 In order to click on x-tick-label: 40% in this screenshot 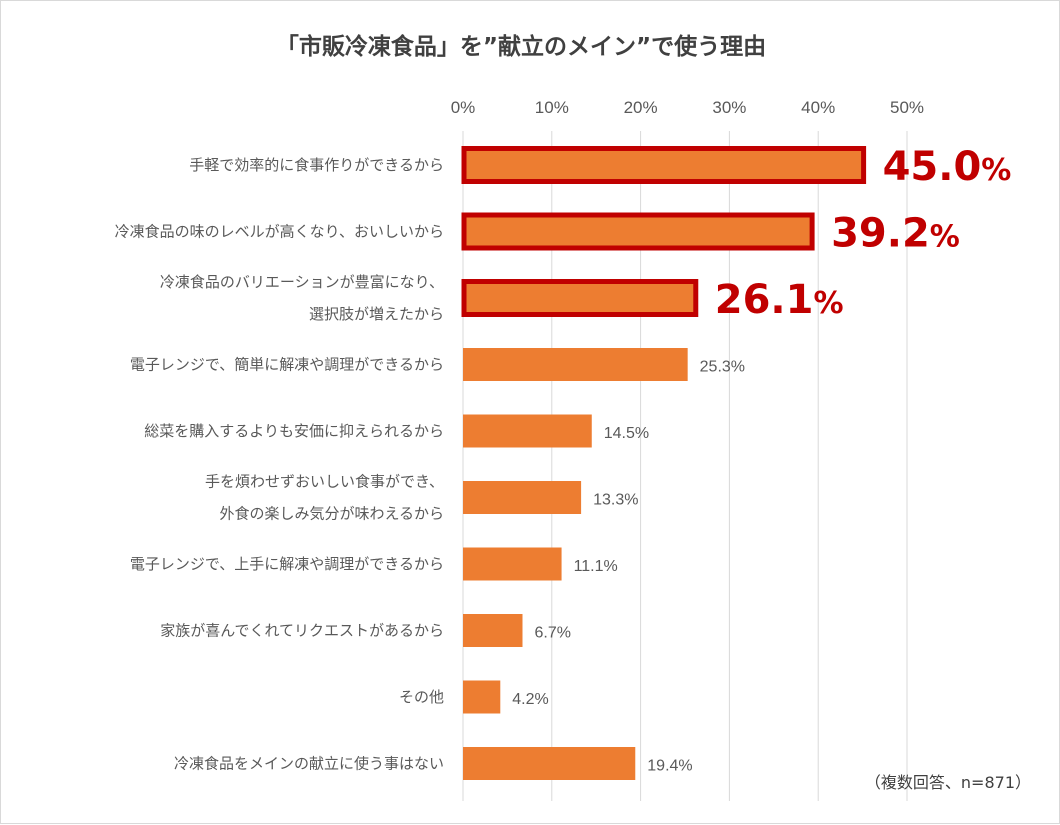, I will do `click(818, 107)`.